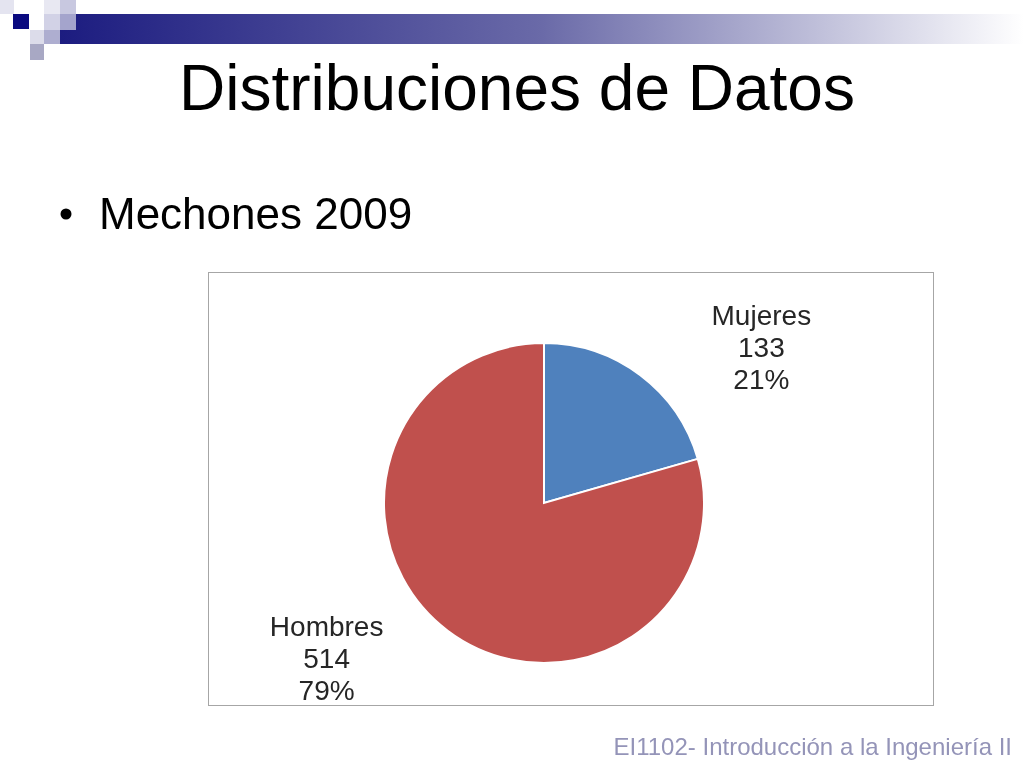 This screenshot has width=1024, height=768. Describe the element at coordinates (326, 627) in the screenshot. I see `slice-label: Hombres` at that location.